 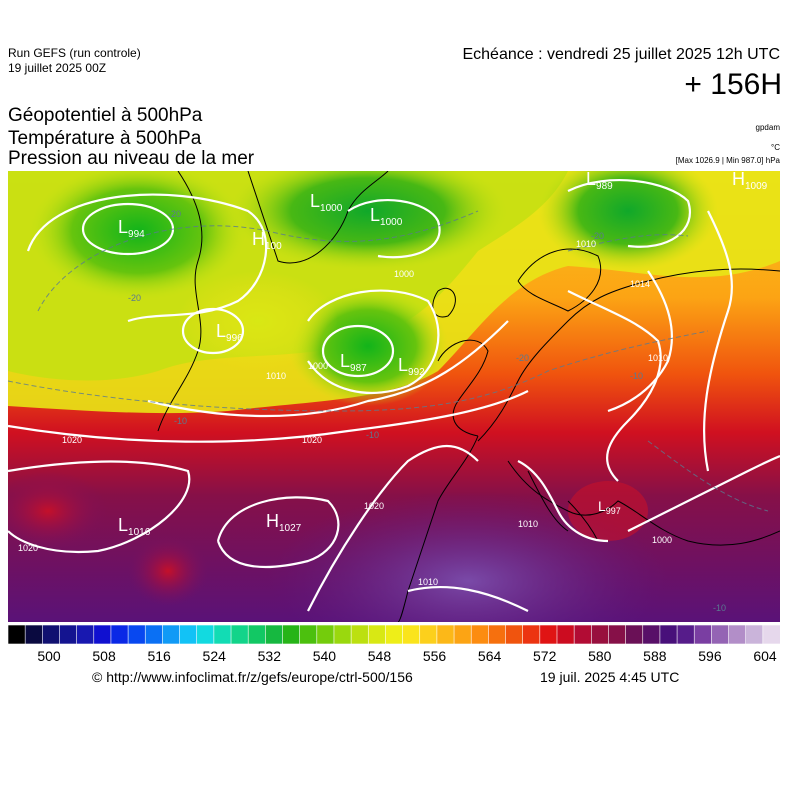 What do you see at coordinates (727, 160) in the screenshot?
I see `unit-pressure-range: [Max 1026.9 | Min 987.0] hPa` at bounding box center [727, 160].